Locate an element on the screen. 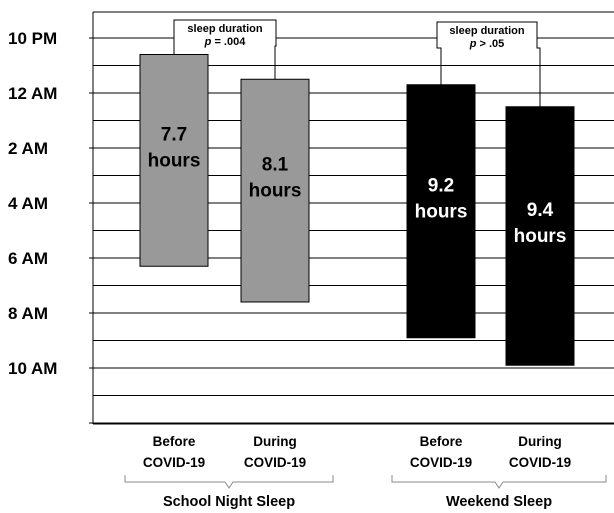 Image resolution: width=614 pixels, height=513 pixels. sleep-bar is located at coordinates (540, 236).